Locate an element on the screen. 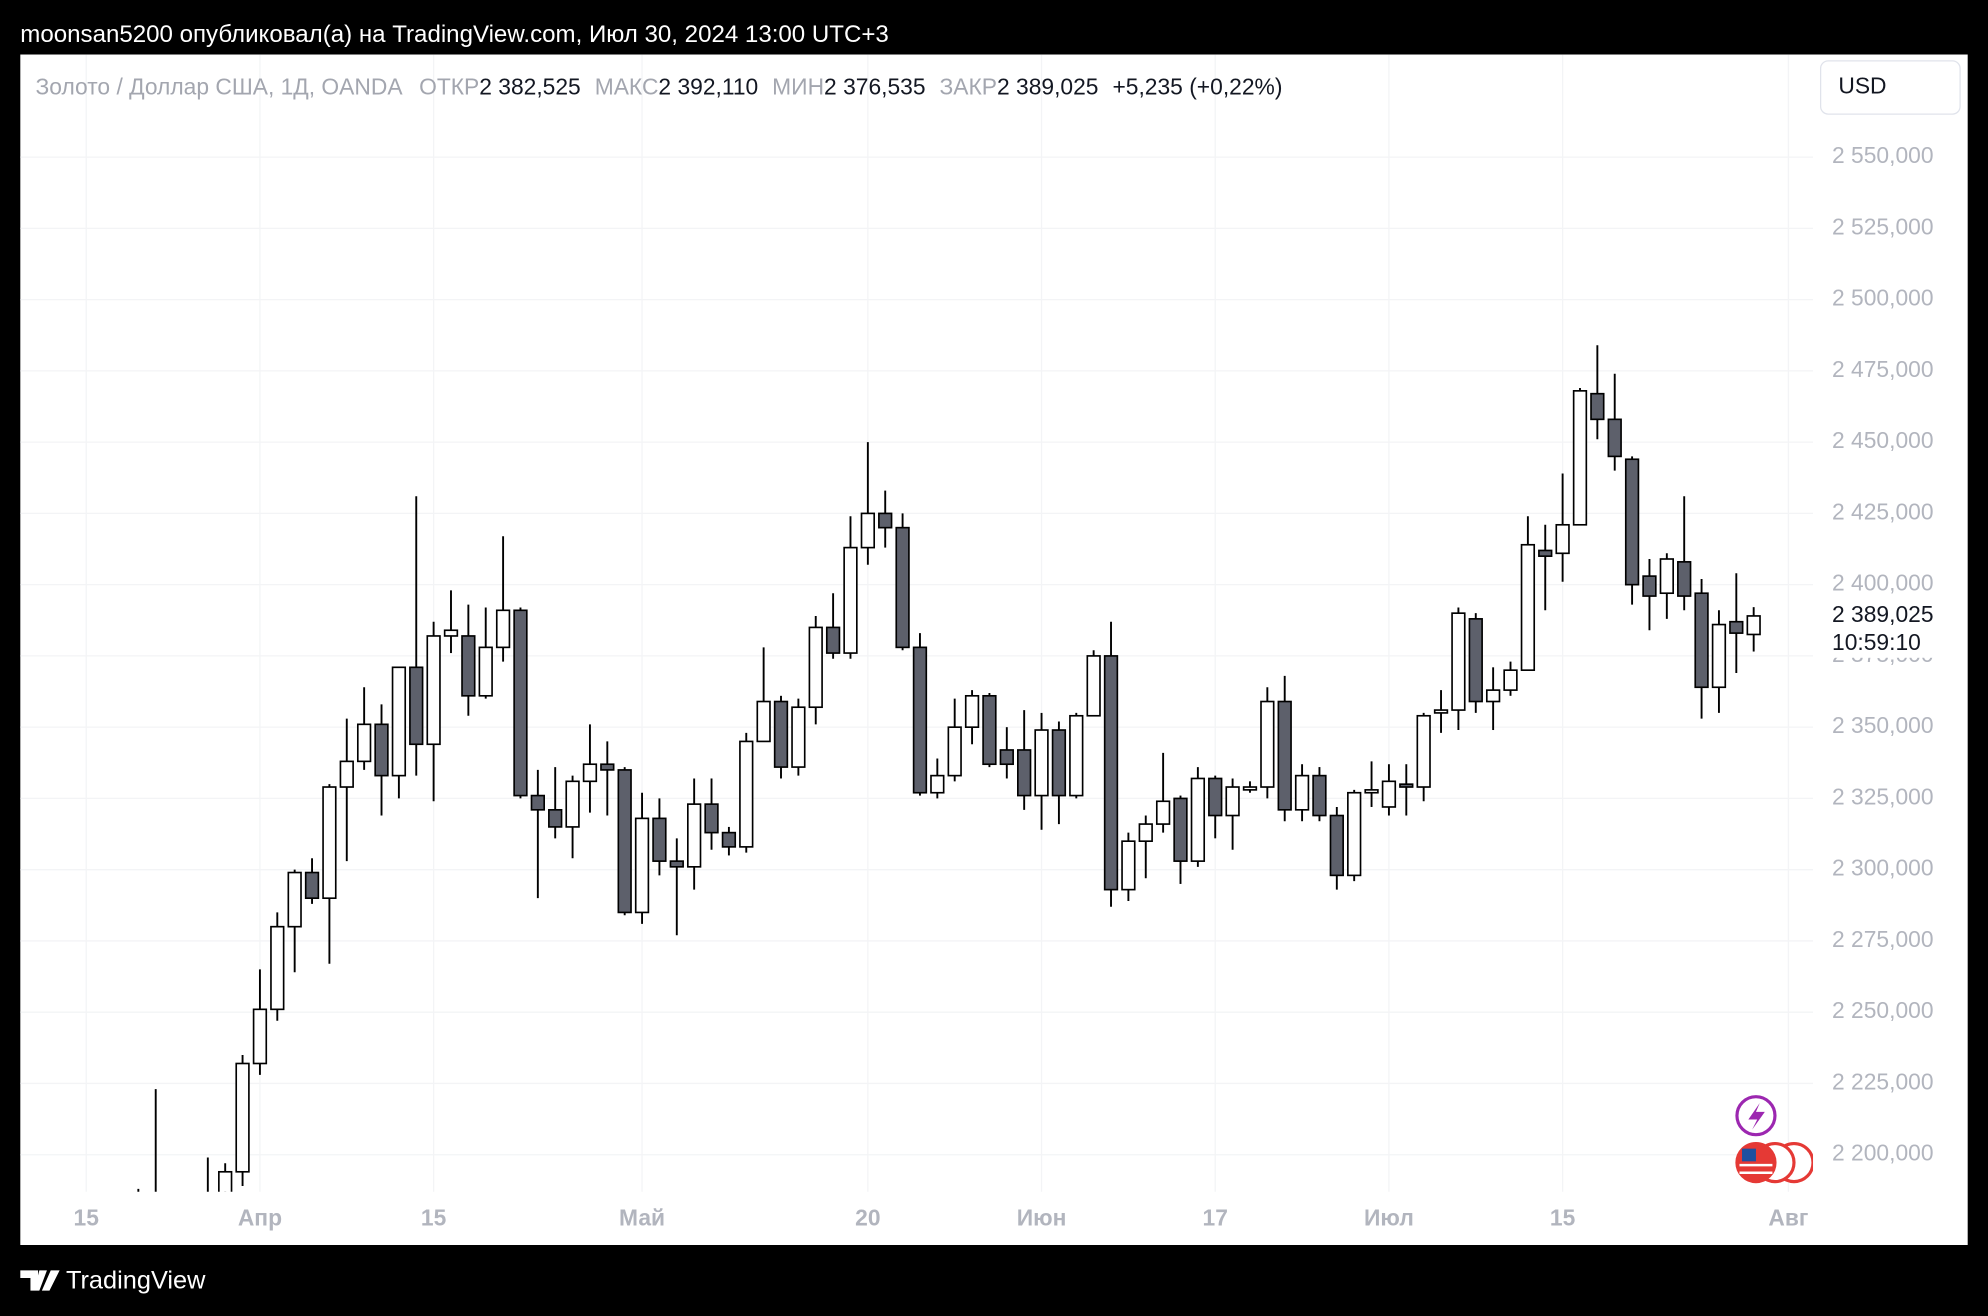 This screenshot has width=1988, height=1316. y-tick-label: 2 550,000 is located at coordinates (1882, 155).